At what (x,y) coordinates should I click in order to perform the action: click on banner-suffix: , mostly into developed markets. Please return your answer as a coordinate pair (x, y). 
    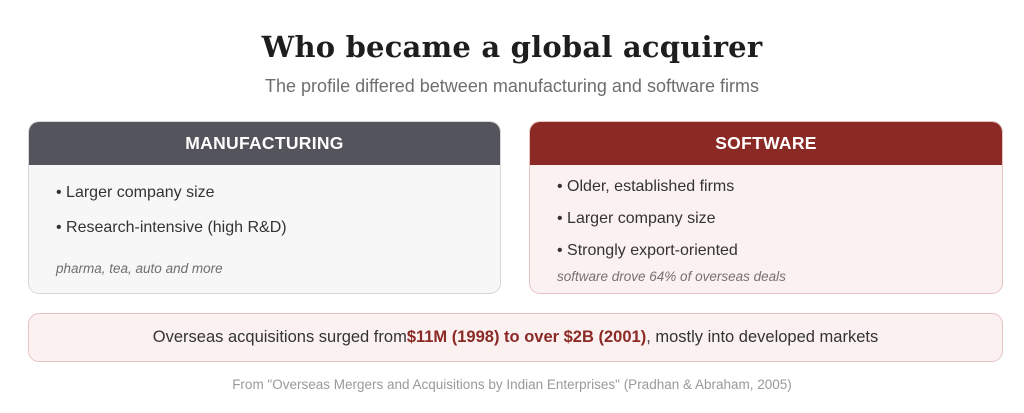
    Looking at the image, I should click on (762, 337).